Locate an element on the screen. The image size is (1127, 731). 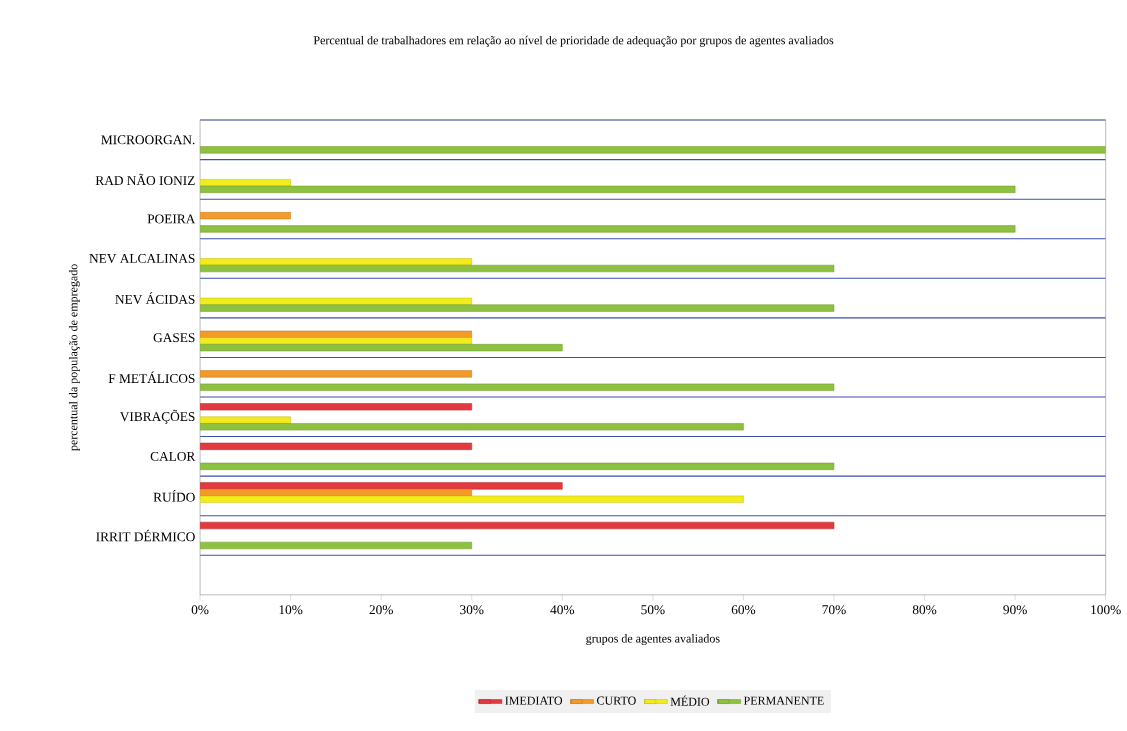
x-tick-label: 90% is located at coordinates (1015, 610).